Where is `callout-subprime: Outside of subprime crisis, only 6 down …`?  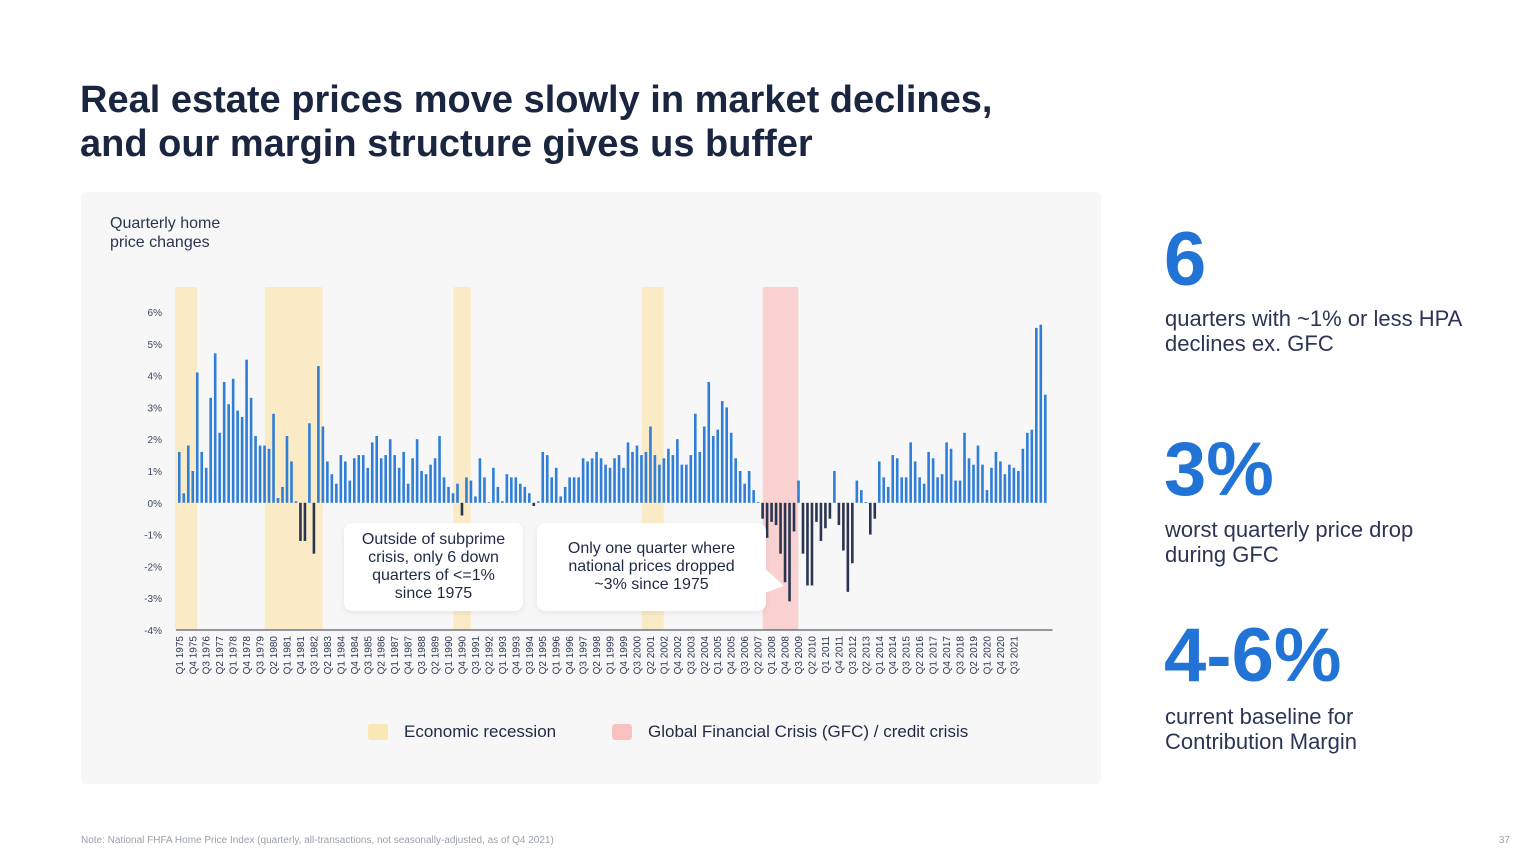
callout-subprime: Outside of subprime crisis, only 6 down … is located at coordinates (433, 567).